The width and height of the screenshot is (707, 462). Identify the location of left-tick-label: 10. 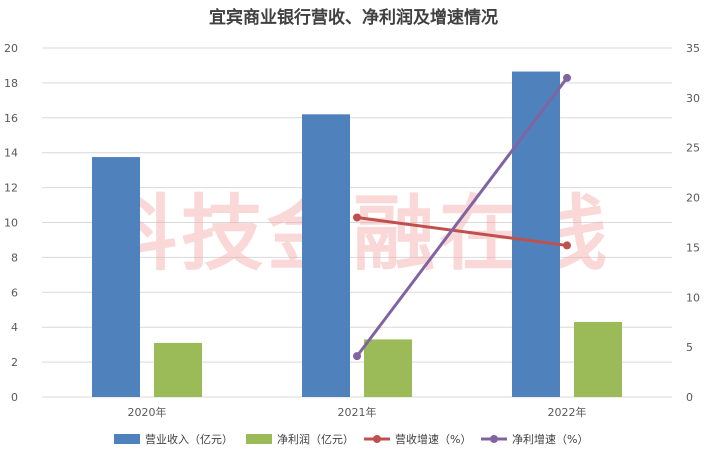
(11, 223).